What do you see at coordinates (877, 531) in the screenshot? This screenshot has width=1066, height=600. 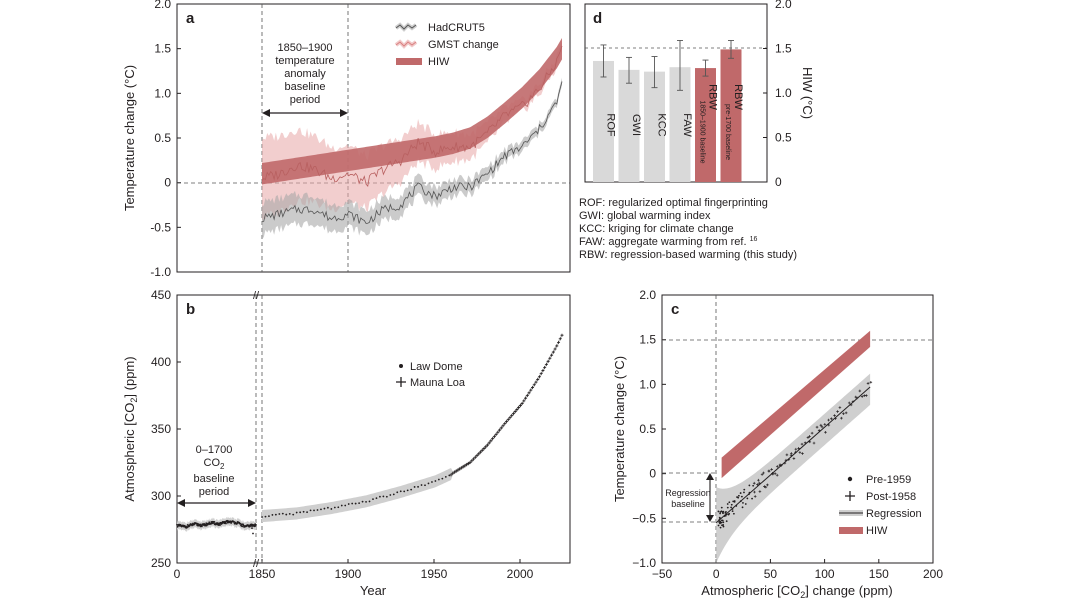 I see `legend-hiw-c: HIW` at bounding box center [877, 531].